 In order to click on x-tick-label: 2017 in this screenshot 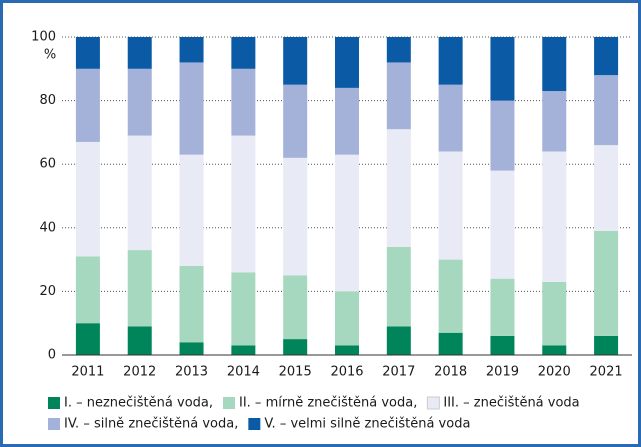, I will do `click(398, 372)`.